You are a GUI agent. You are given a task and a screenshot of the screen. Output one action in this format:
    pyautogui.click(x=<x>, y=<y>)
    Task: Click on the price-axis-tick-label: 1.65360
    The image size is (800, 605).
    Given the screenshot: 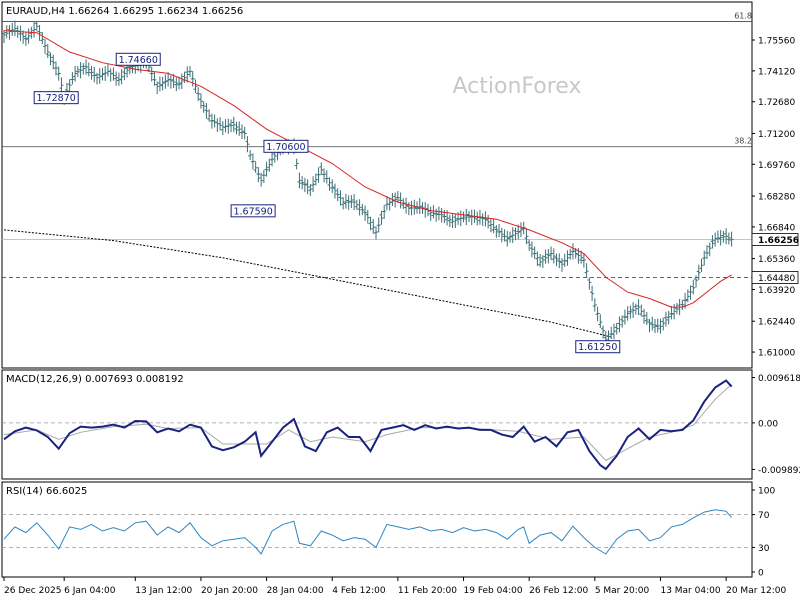 What is the action you would take?
    pyautogui.click(x=776, y=260)
    